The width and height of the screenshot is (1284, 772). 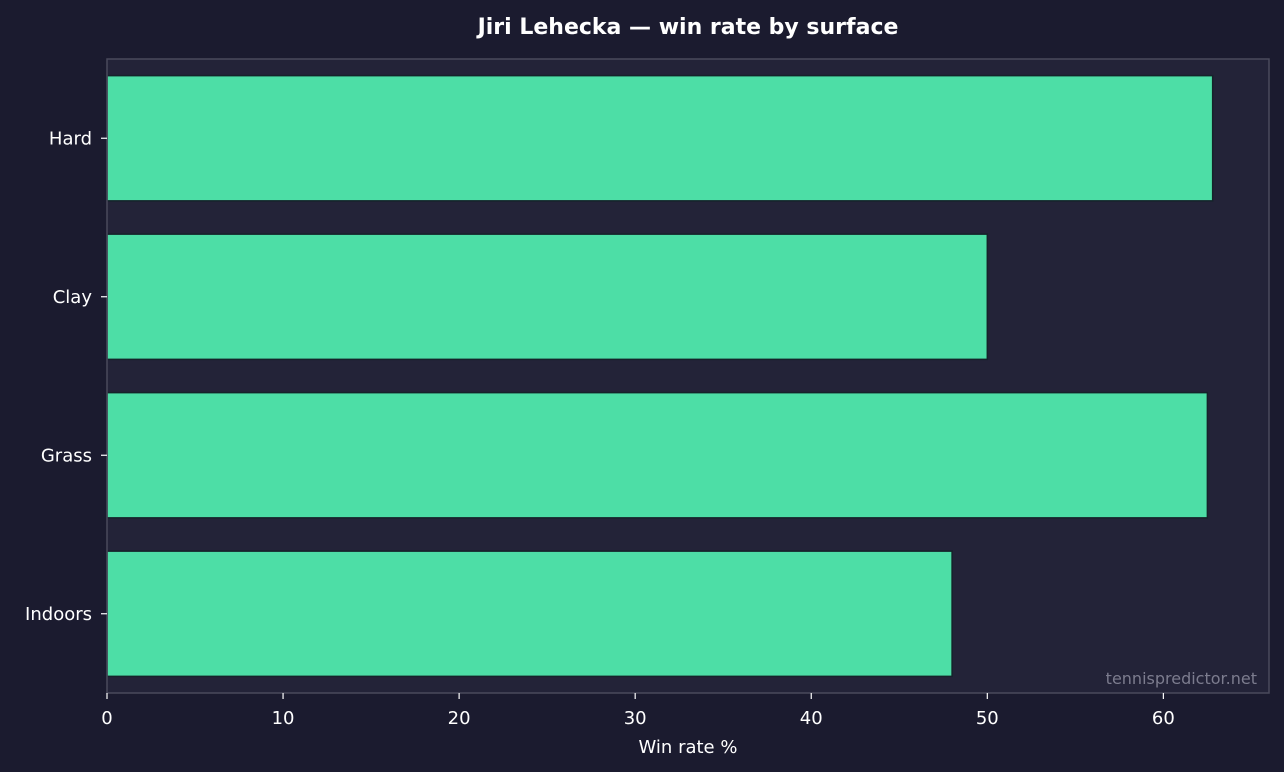 What do you see at coordinates (459, 718) in the screenshot?
I see `x-tick-label-20: 20` at bounding box center [459, 718].